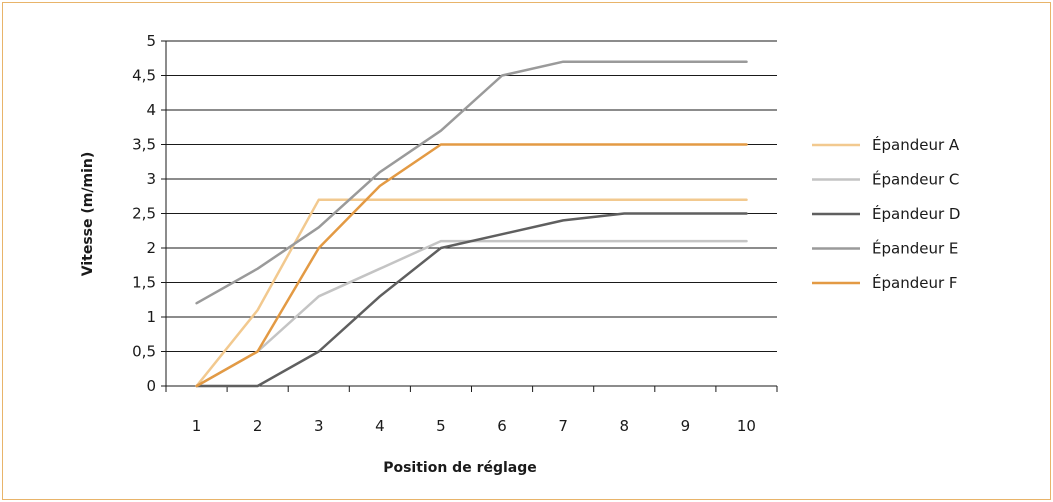 This screenshot has width=1053, height=502. What do you see at coordinates (746, 426) in the screenshot?
I see `x-tick-label: 10` at bounding box center [746, 426].